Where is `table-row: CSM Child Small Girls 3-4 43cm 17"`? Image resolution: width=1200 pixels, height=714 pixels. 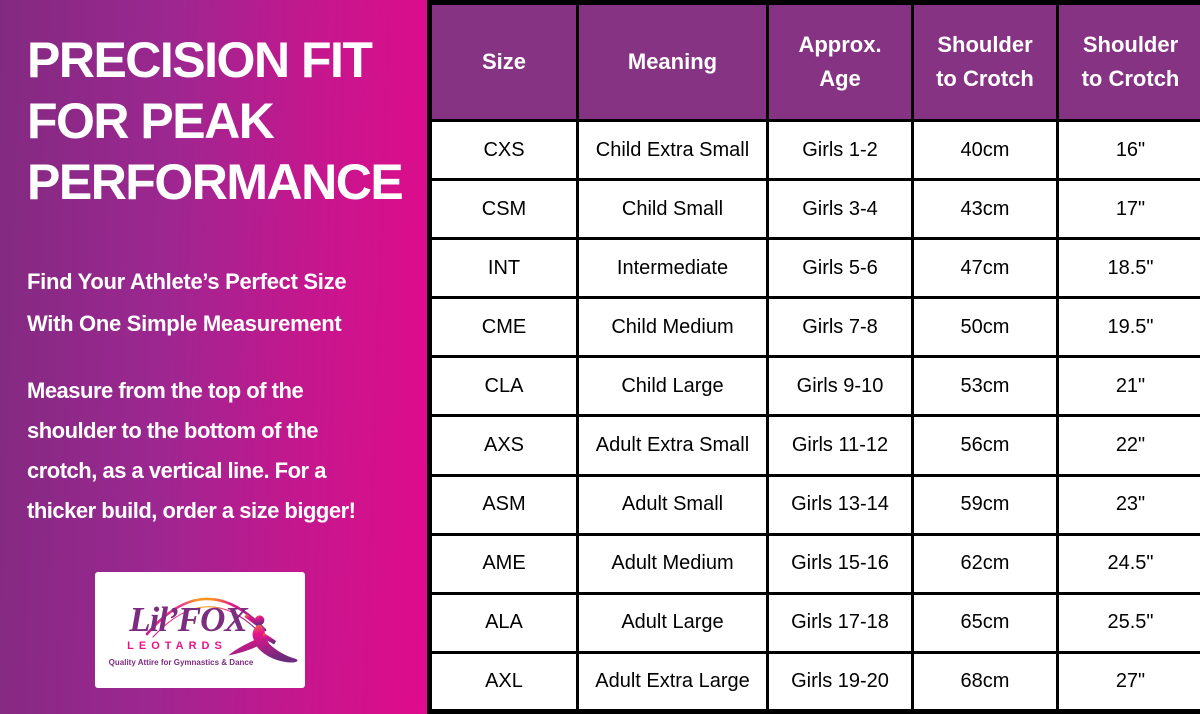
table-row: CSM Child Small Girls 3-4 43cm 17" is located at coordinates (814, 209).